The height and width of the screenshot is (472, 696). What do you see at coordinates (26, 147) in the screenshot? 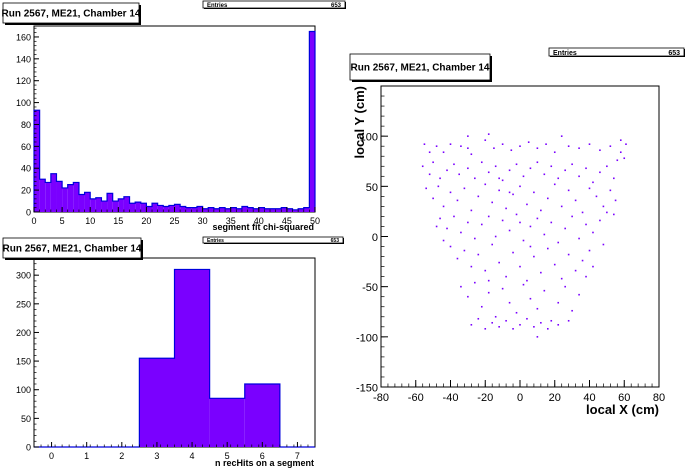
I see `y-tick-label: 60` at bounding box center [26, 147].